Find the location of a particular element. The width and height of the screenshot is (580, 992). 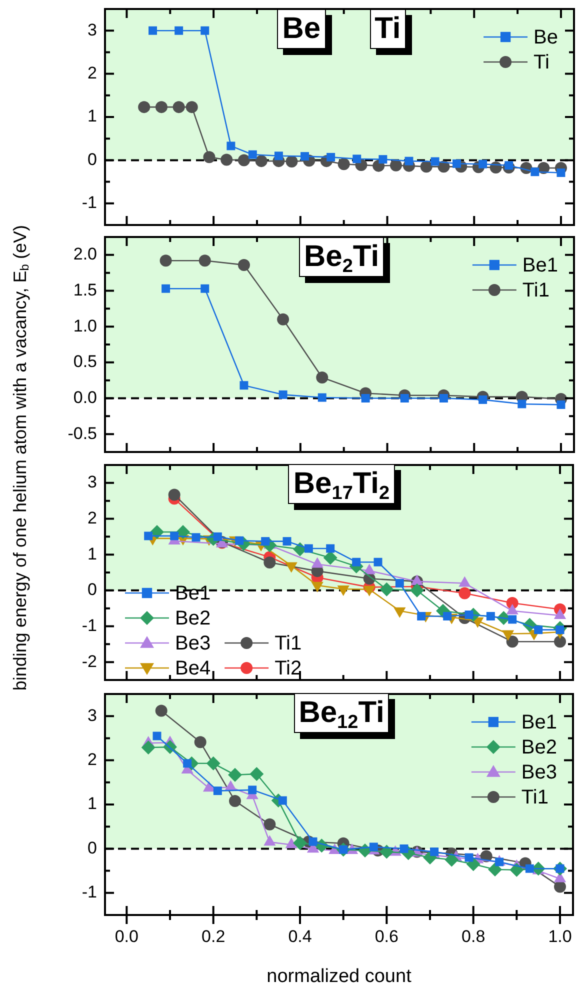

y-tick-label: 2.0 is located at coordinates (85, 254).